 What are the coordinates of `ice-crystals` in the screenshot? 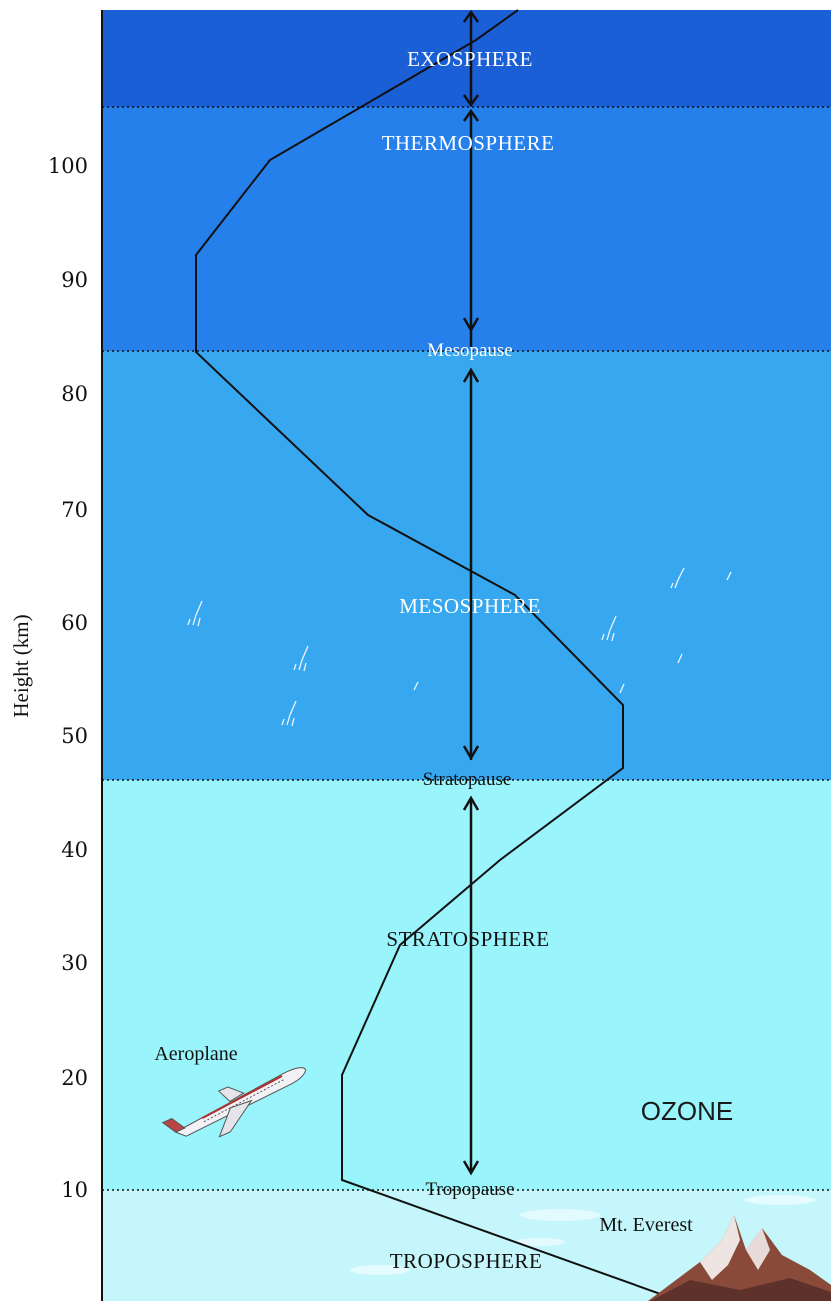 It's located at (459, 647).